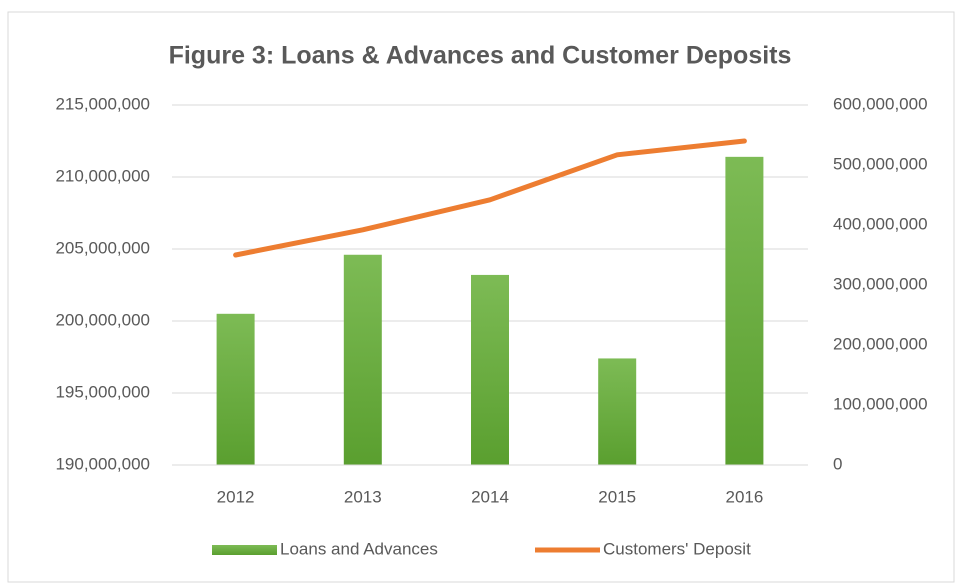  Describe the element at coordinates (837, 463) in the screenshot. I see `y2-tick-label: 0` at that location.